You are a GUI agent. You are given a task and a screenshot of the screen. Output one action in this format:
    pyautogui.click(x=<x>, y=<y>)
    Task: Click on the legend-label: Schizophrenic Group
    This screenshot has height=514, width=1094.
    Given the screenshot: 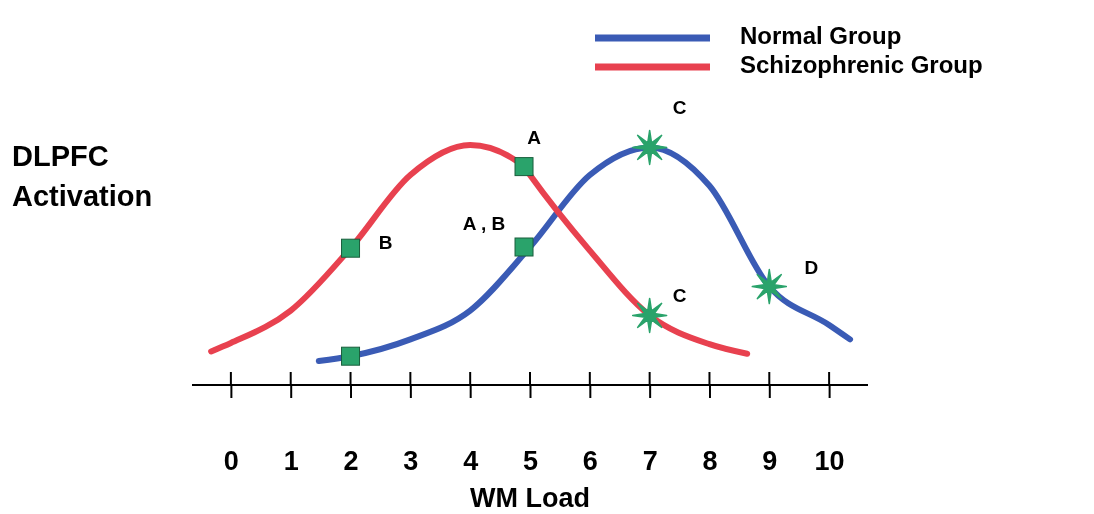 What is the action you would take?
    pyautogui.click(x=861, y=65)
    